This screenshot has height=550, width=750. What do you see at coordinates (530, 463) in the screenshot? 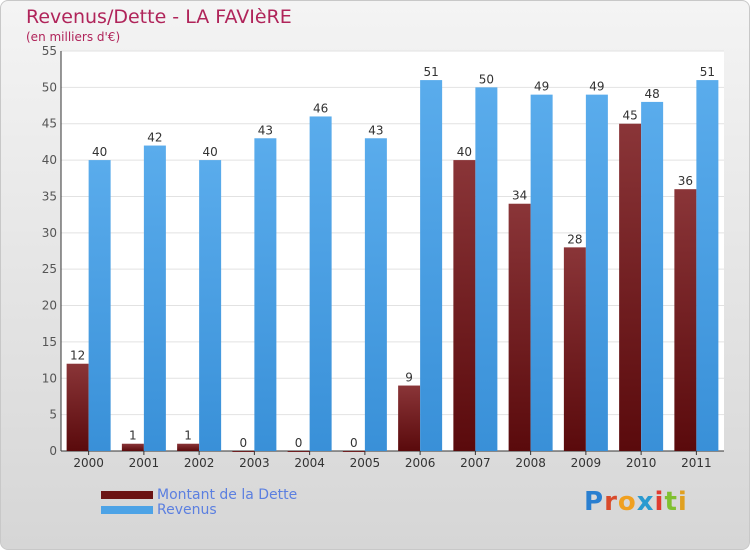
I see `x-tick-label: 2008` at bounding box center [530, 463].